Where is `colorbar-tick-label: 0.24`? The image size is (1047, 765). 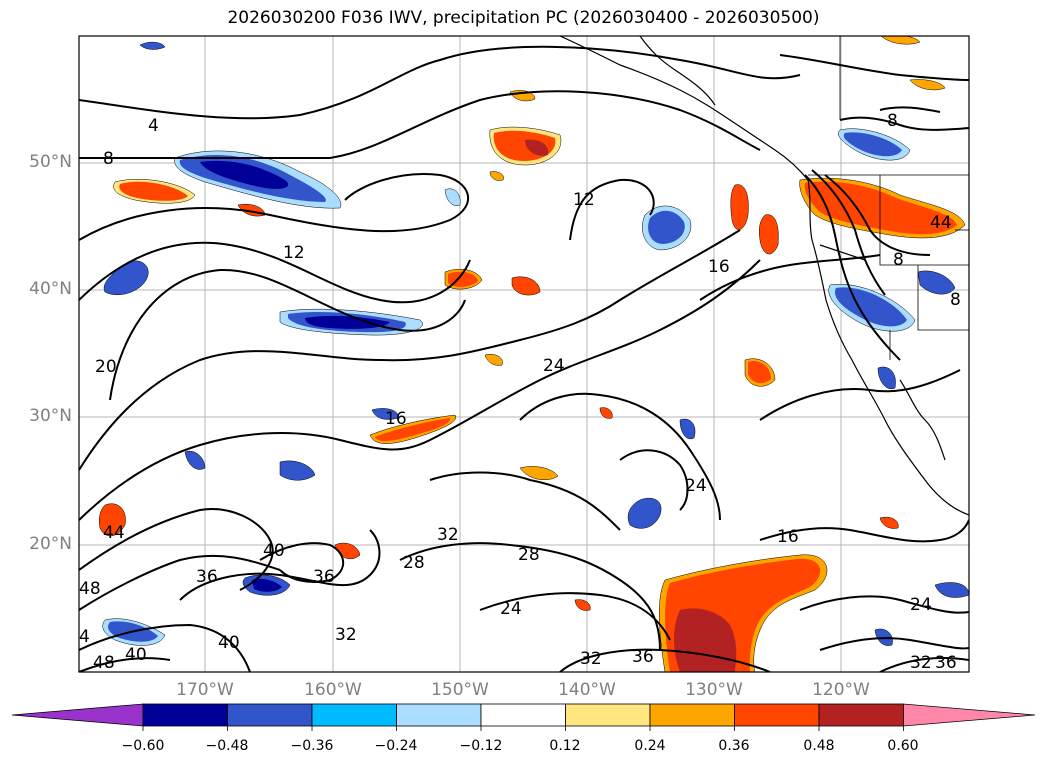 colorbar-tick-label: 0.24 is located at coordinates (650, 746).